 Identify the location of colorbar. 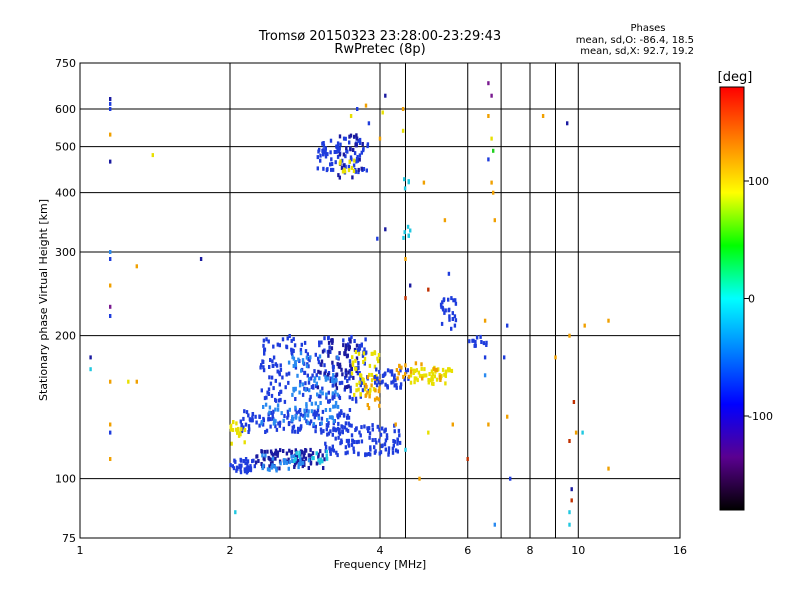
(732, 298).